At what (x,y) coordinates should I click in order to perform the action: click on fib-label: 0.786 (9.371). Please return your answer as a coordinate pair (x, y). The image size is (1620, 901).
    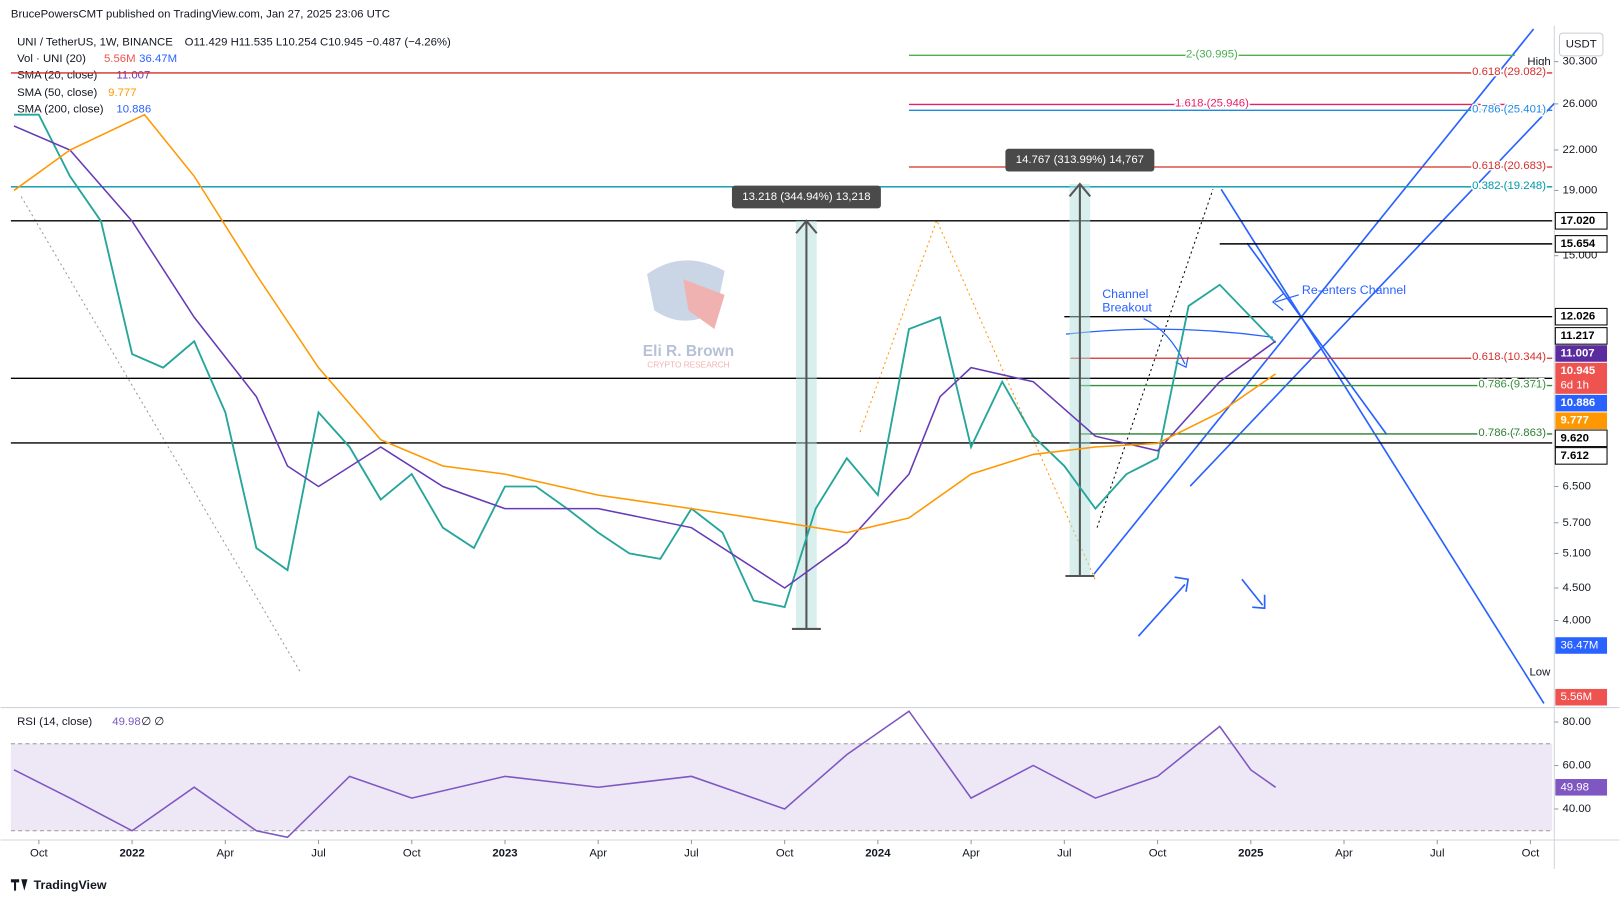
    Looking at the image, I should click on (1512, 384).